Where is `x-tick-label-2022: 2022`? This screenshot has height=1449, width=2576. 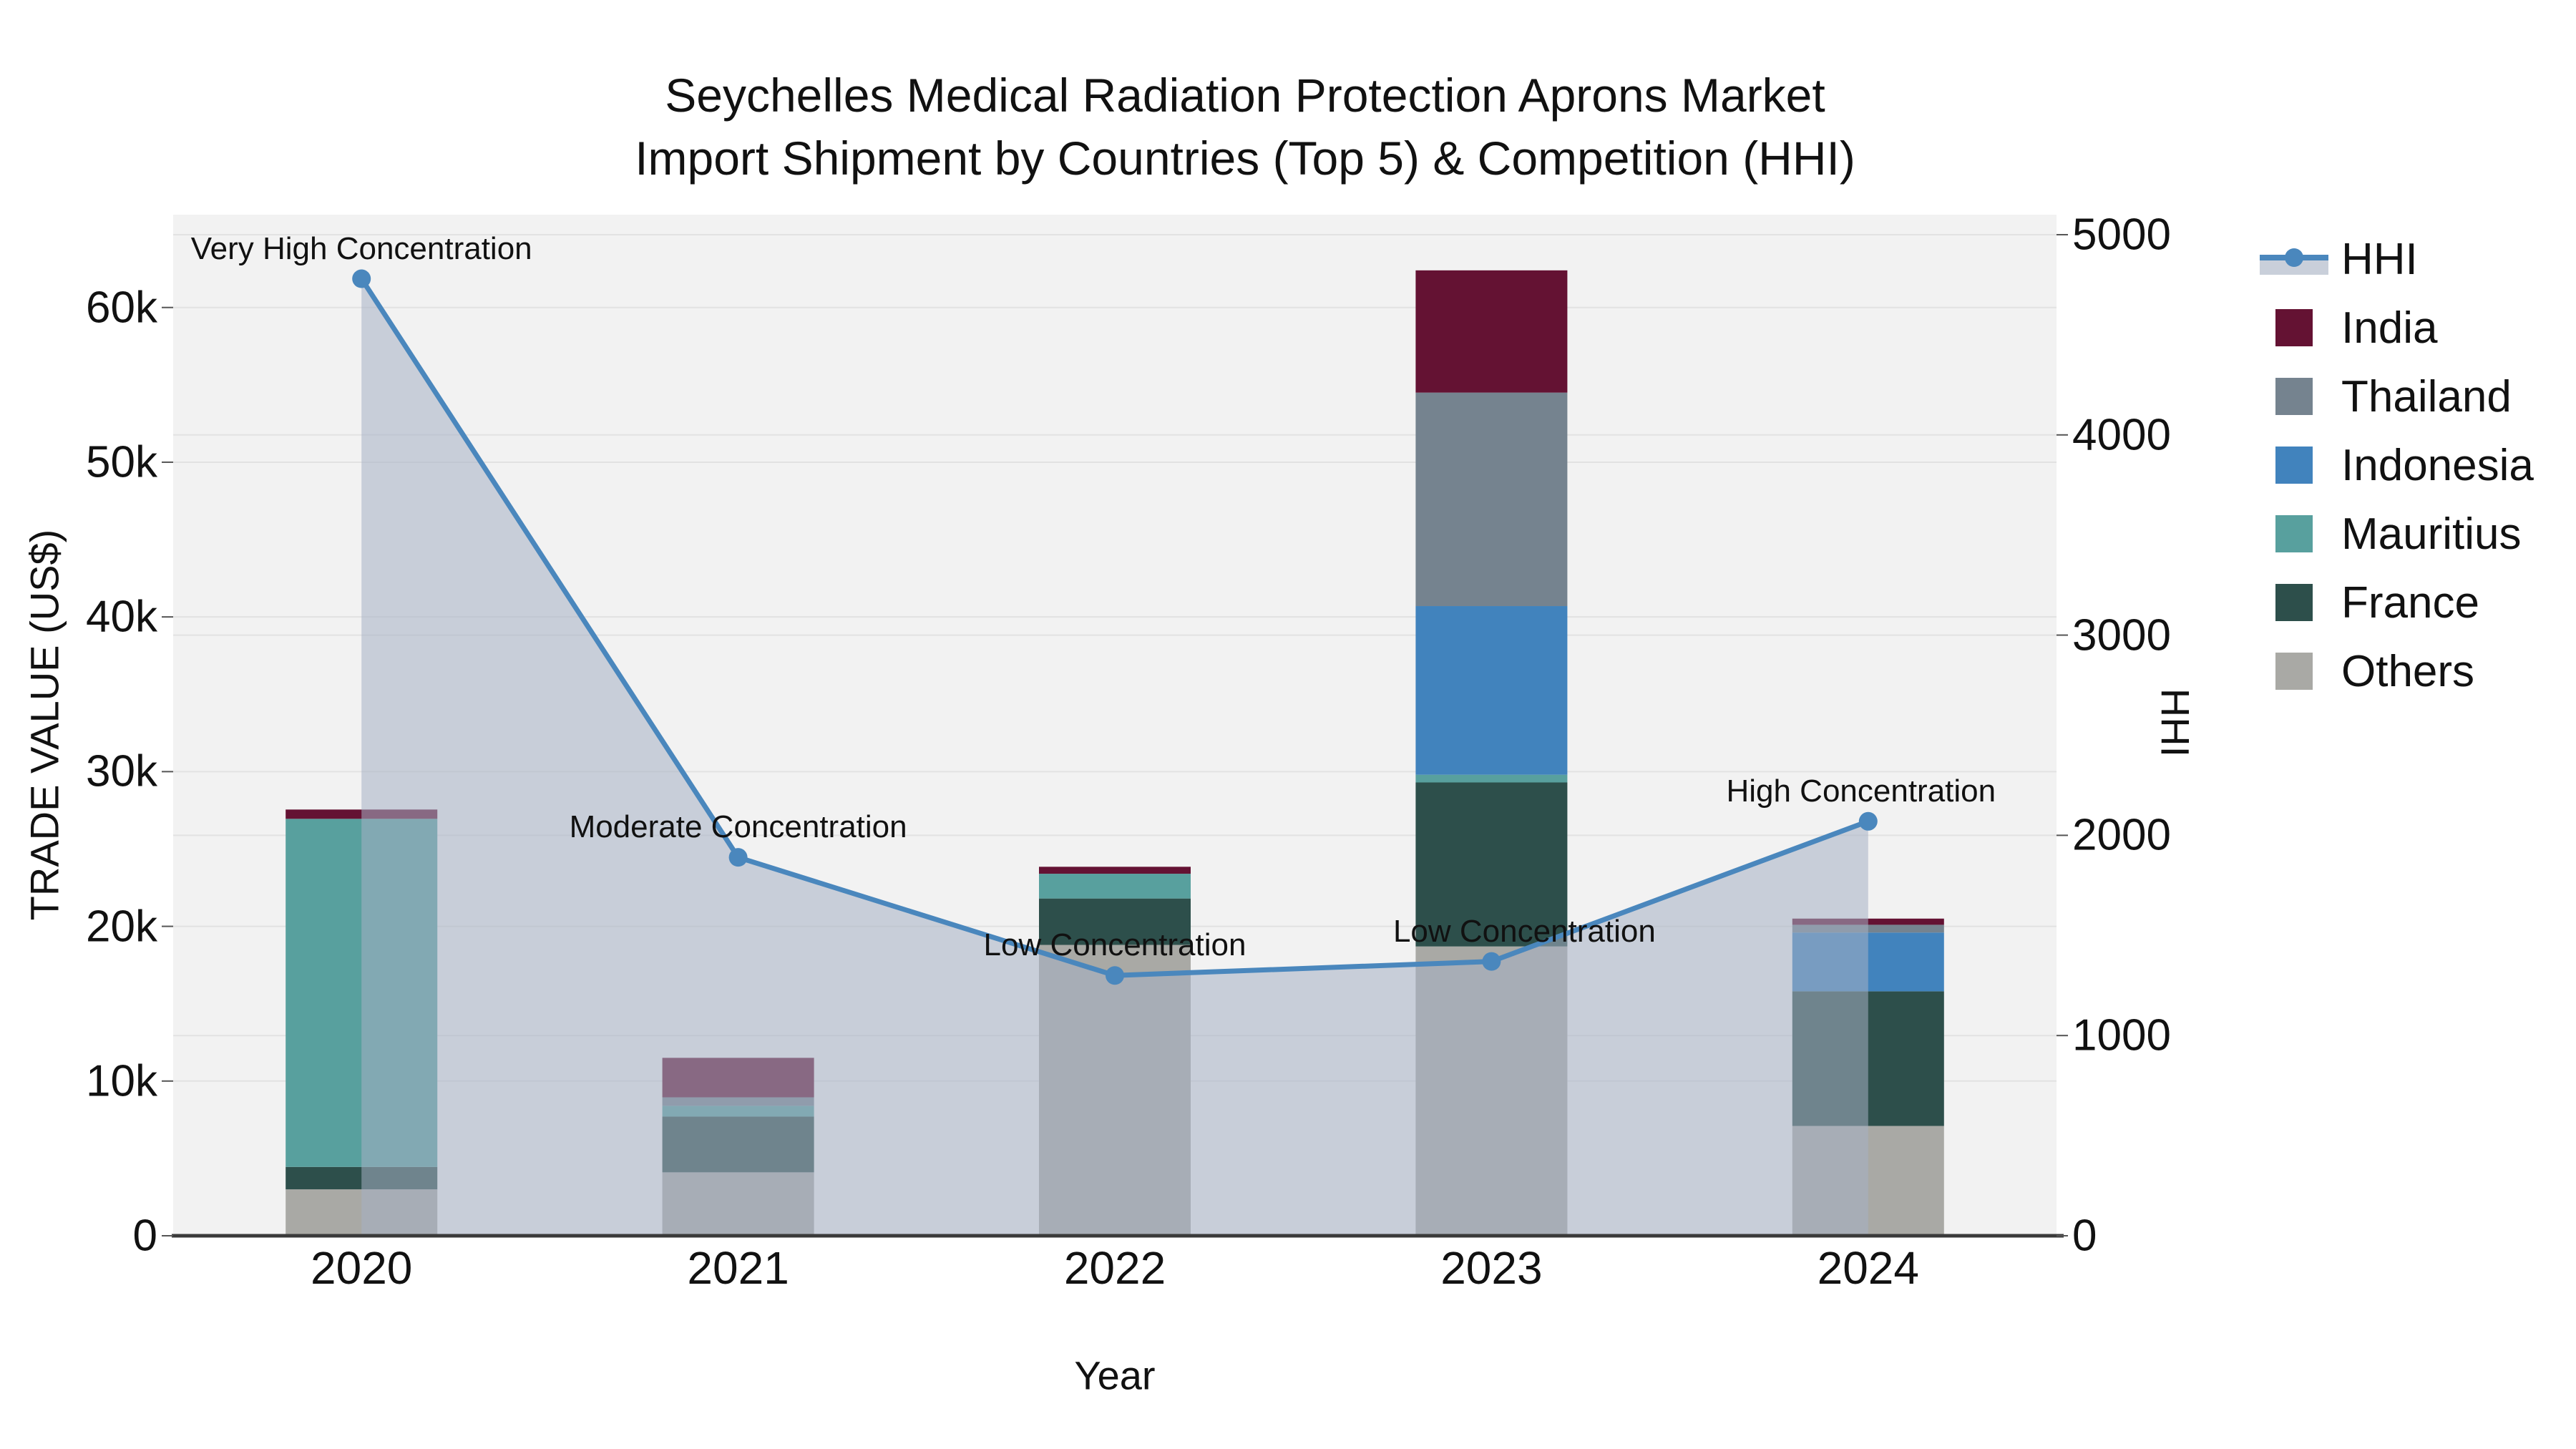
x-tick-label-2022: 2022 is located at coordinates (1114, 1268).